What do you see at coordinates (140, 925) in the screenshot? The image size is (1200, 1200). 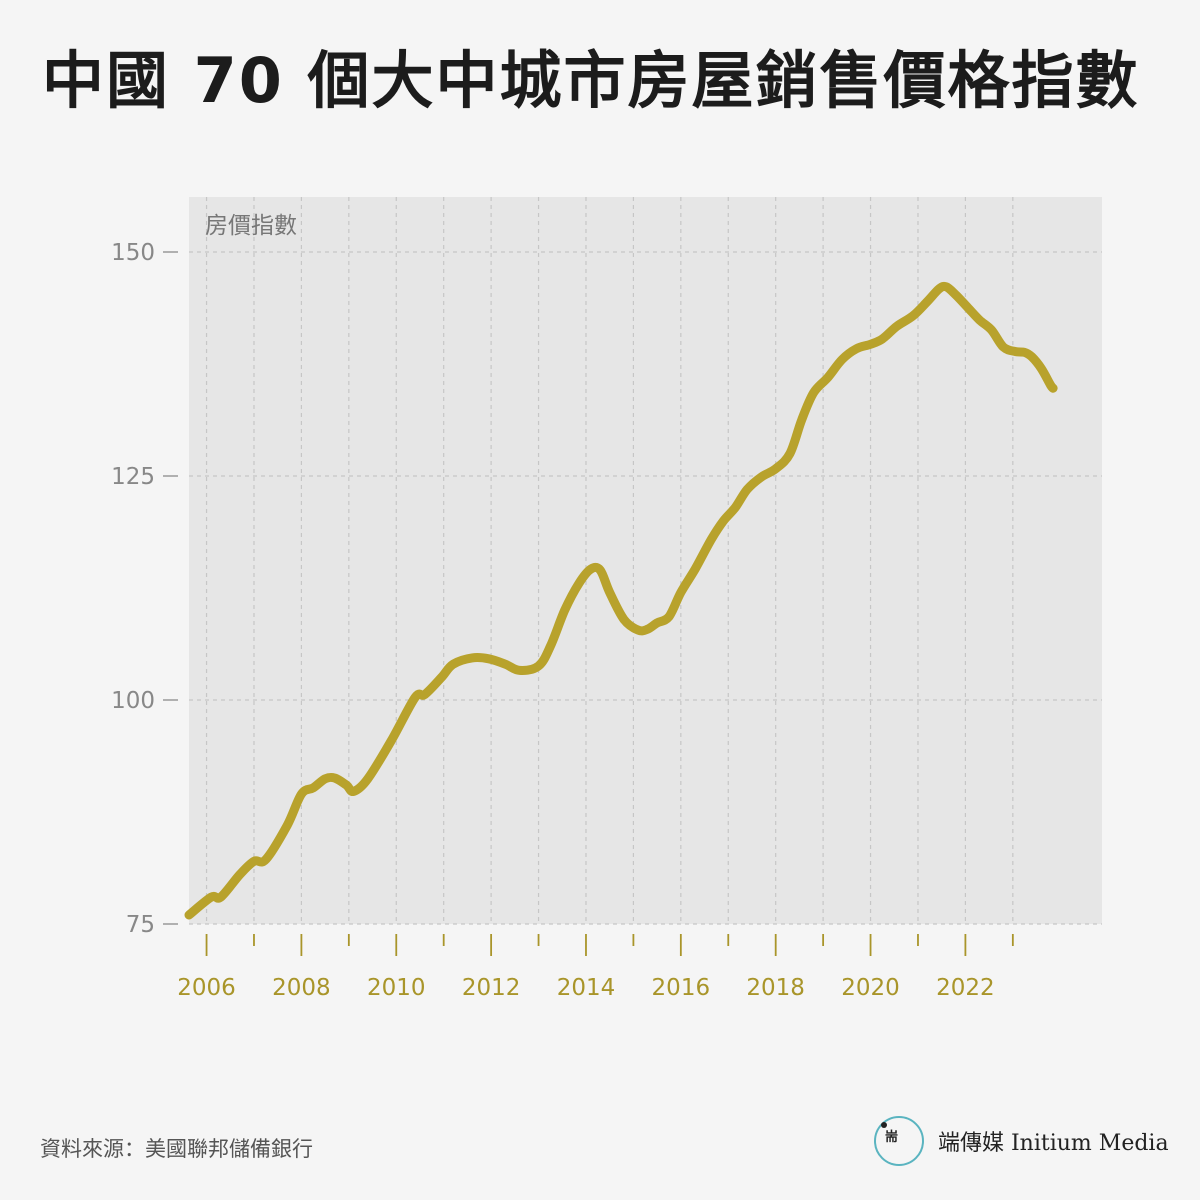 I see `y-tick-label: 75` at bounding box center [140, 925].